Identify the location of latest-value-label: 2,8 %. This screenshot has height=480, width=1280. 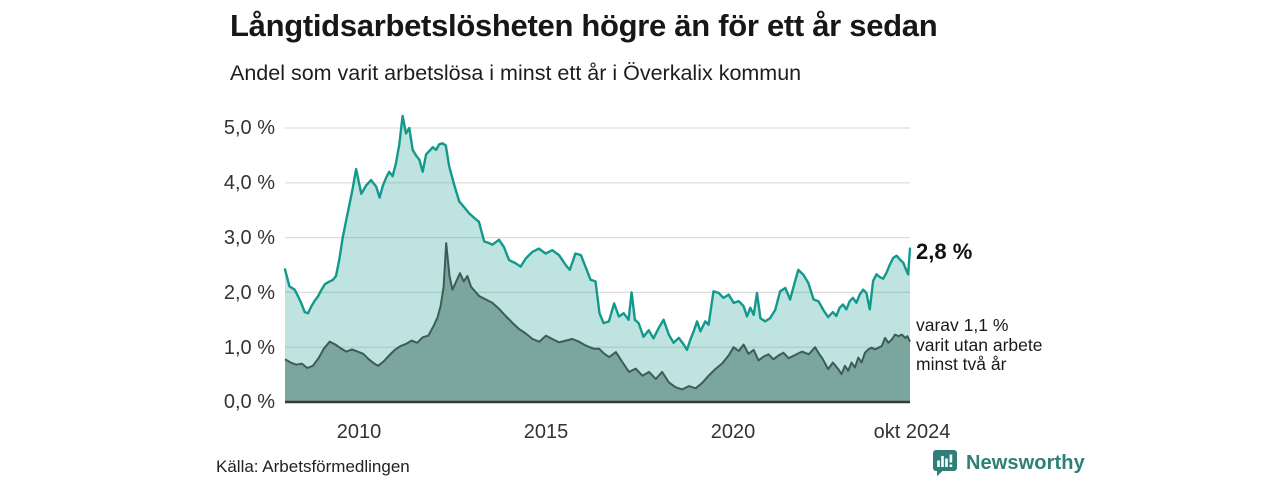
(944, 251).